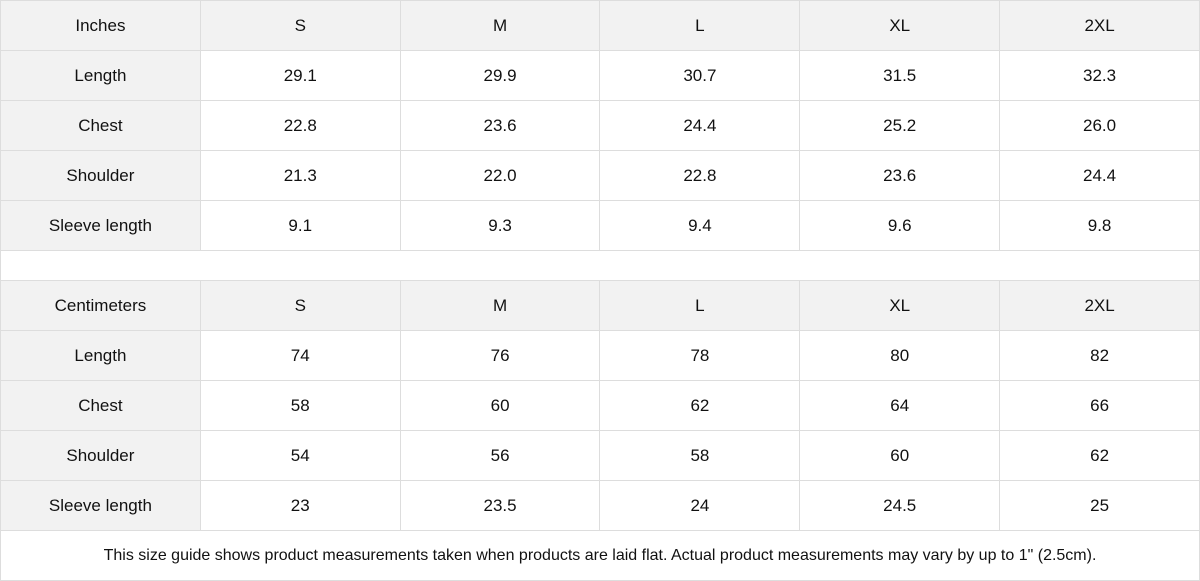  I want to click on table-row: Chest 22.8 23.6 24.4 25.2 26.0, so click(600, 125).